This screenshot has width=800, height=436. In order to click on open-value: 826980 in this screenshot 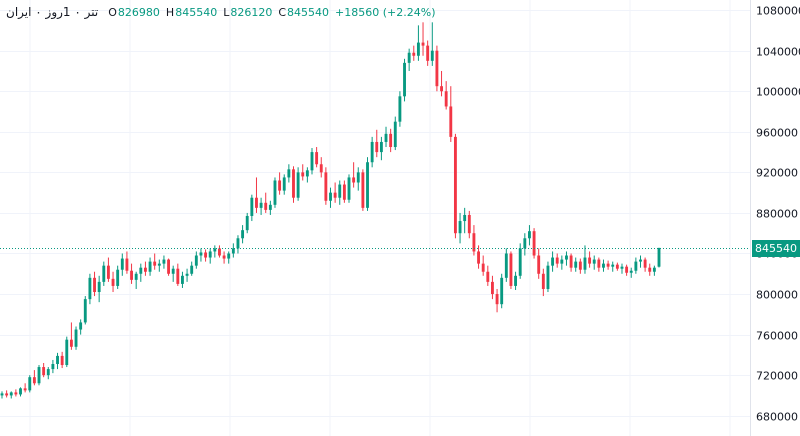, I will do `click(138, 12)`.